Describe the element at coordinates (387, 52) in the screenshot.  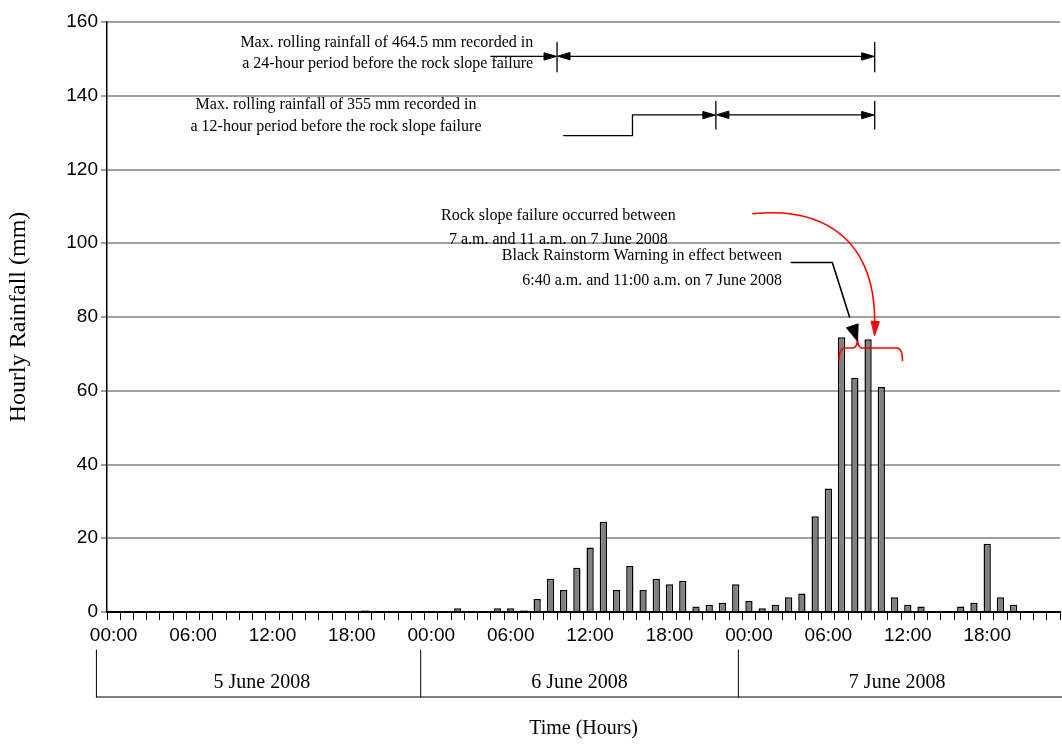
I see `annotation: Max. rolling rainfall of 464.5 mm recorded in a 24-hour period before the rock slope failure` at that location.